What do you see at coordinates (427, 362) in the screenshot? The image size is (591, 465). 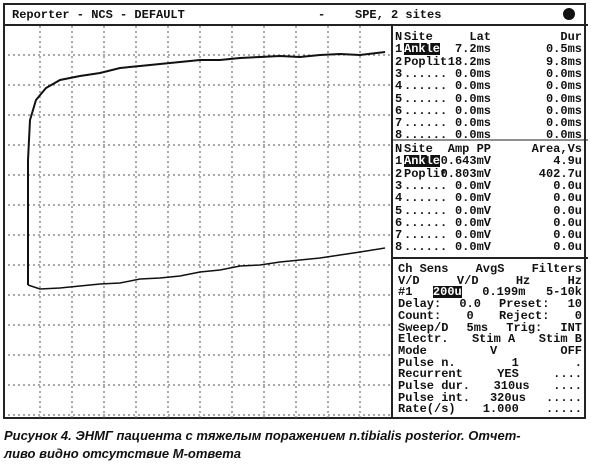 I see `settings-cell: Pulse n.` at bounding box center [427, 362].